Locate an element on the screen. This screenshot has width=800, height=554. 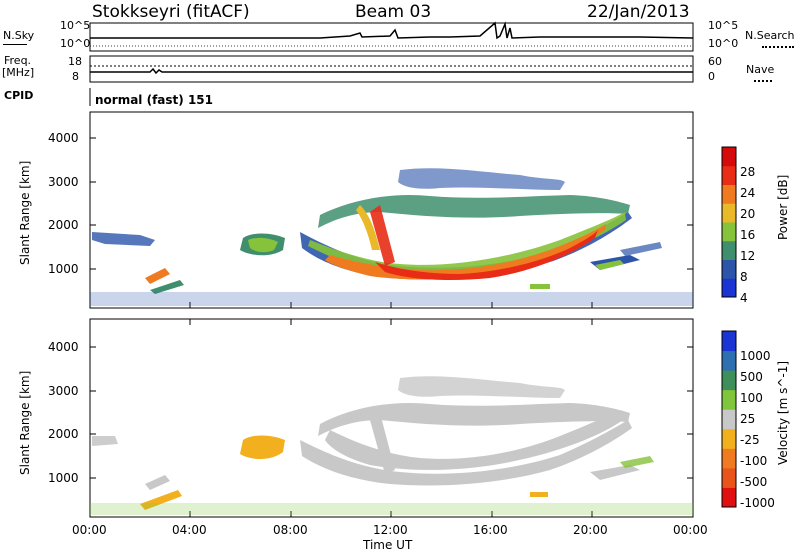
freq-ytick-top: 18 is located at coordinates (75, 61).